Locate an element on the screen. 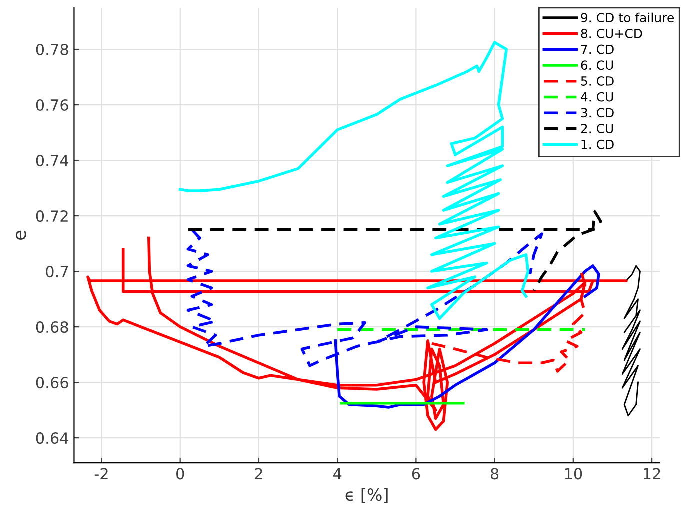 The width and height of the screenshot is (681, 525). legend-label: 2. CU is located at coordinates (597, 129).